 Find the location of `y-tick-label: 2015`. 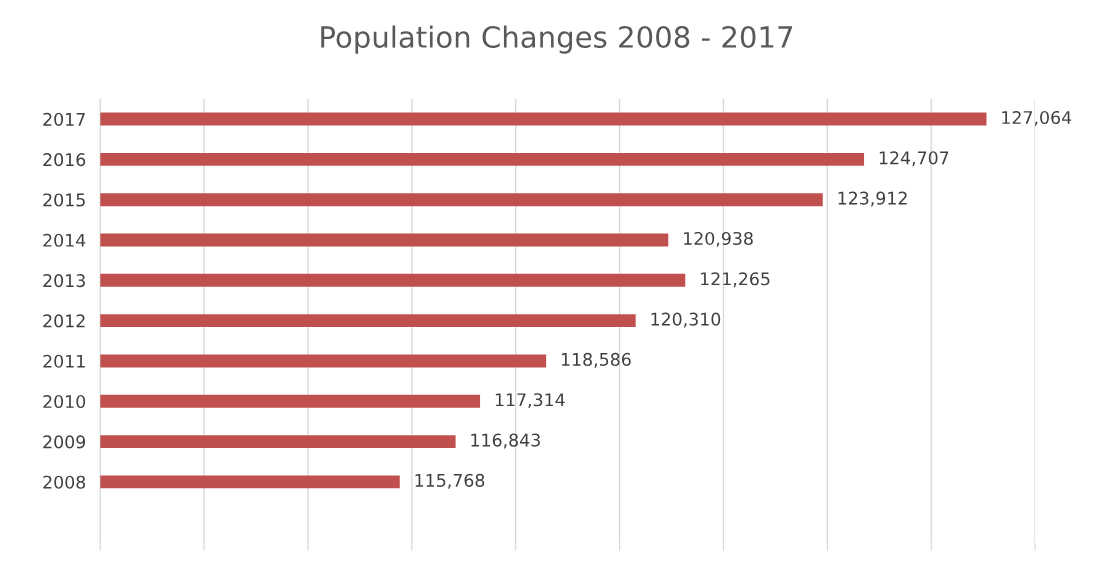

y-tick-label: 2015 is located at coordinates (64, 200).